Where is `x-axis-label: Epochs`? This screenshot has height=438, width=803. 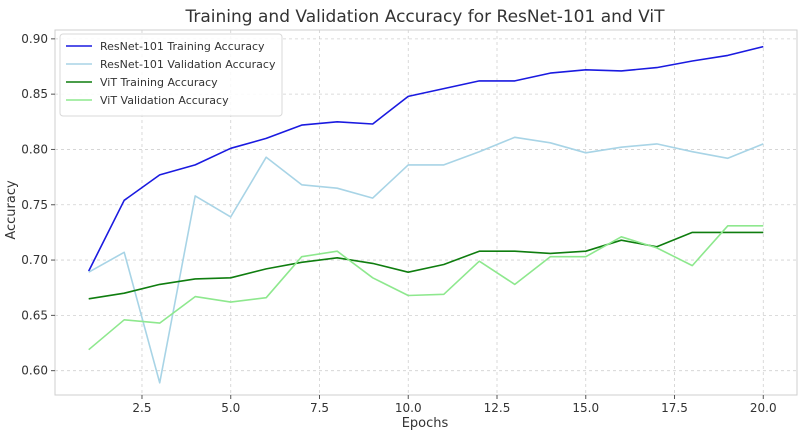
x-axis-label: Epochs is located at coordinates (425, 423).